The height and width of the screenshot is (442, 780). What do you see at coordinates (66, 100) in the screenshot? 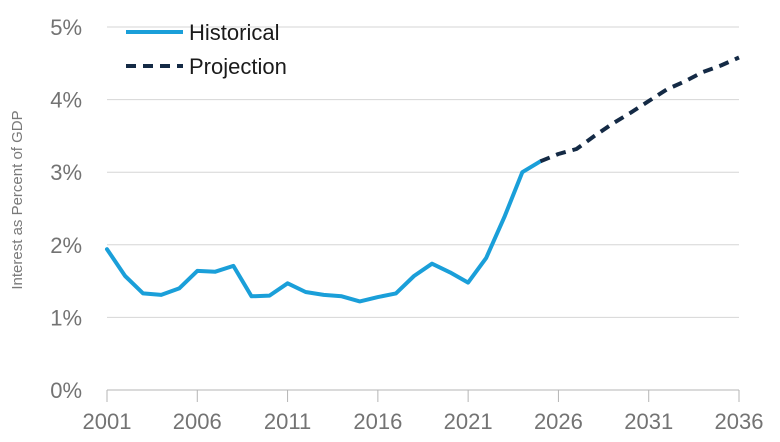
I see `y-tick-label: 4%` at bounding box center [66, 100].